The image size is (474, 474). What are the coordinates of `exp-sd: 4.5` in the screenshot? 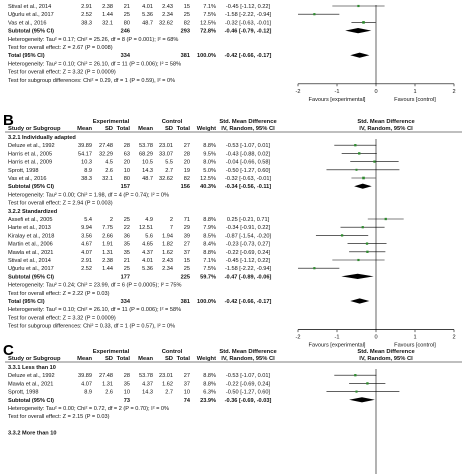 It's located at (109, 163).